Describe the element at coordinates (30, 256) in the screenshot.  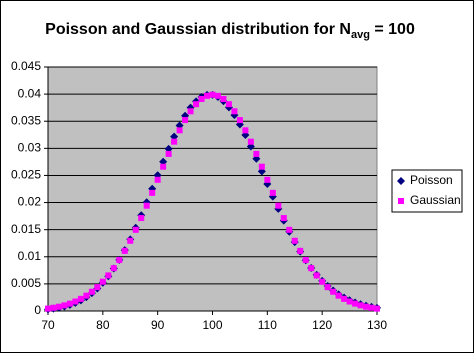
I see `y-tick-label: 0.01` at that location.